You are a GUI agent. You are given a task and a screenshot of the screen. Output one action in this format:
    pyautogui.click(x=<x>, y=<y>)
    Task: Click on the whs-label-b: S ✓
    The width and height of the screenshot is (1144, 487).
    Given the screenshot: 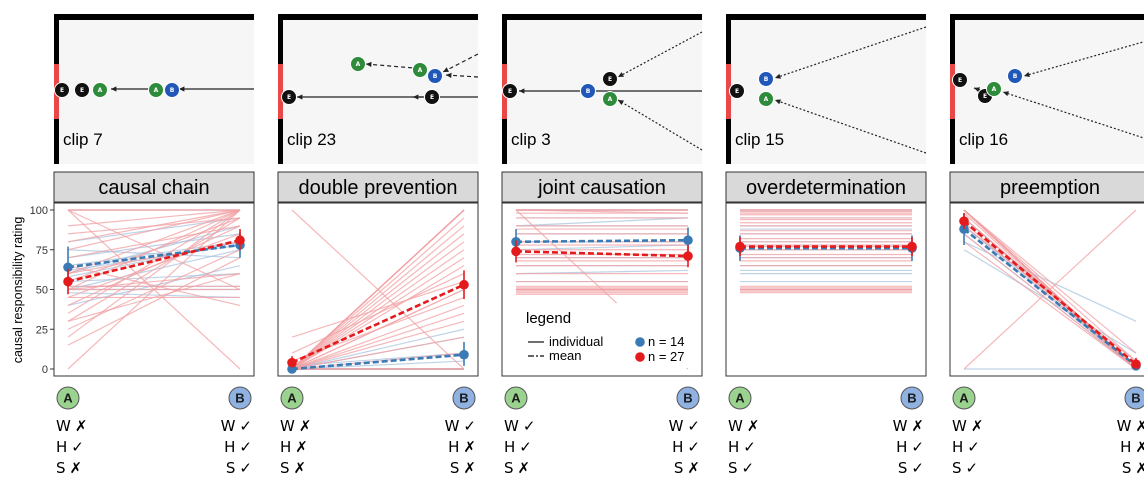 What is the action you would take?
    pyautogui.click(x=239, y=468)
    